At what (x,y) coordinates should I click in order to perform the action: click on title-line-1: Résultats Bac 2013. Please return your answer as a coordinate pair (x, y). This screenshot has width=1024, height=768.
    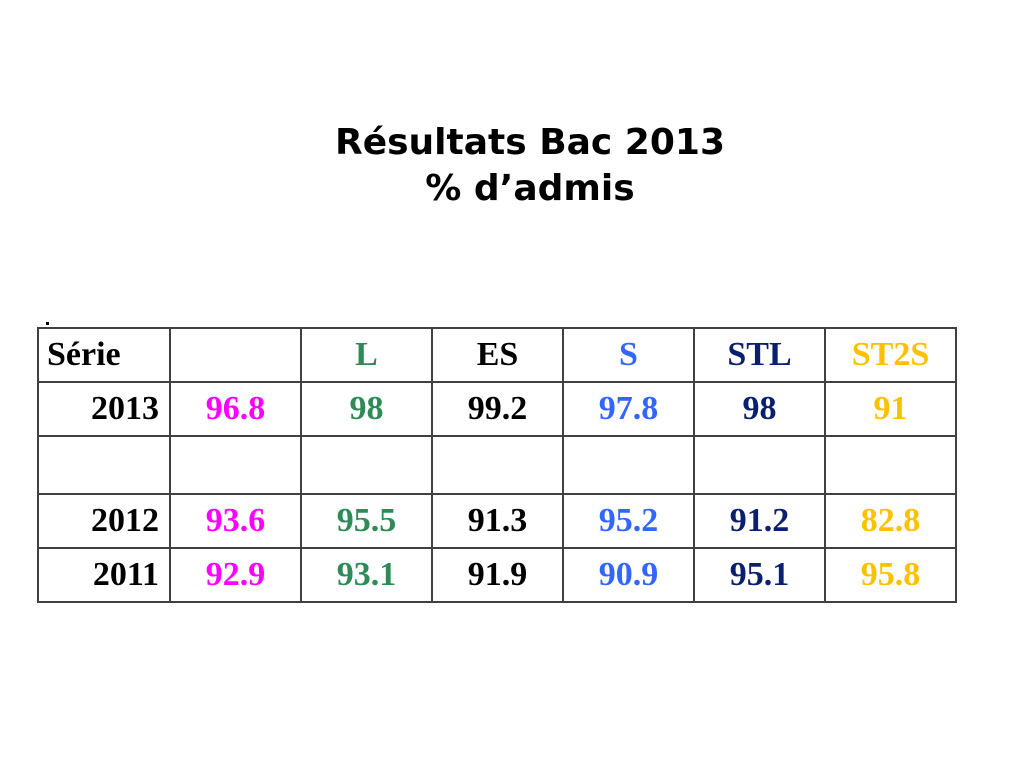
    Looking at the image, I should click on (529, 142).